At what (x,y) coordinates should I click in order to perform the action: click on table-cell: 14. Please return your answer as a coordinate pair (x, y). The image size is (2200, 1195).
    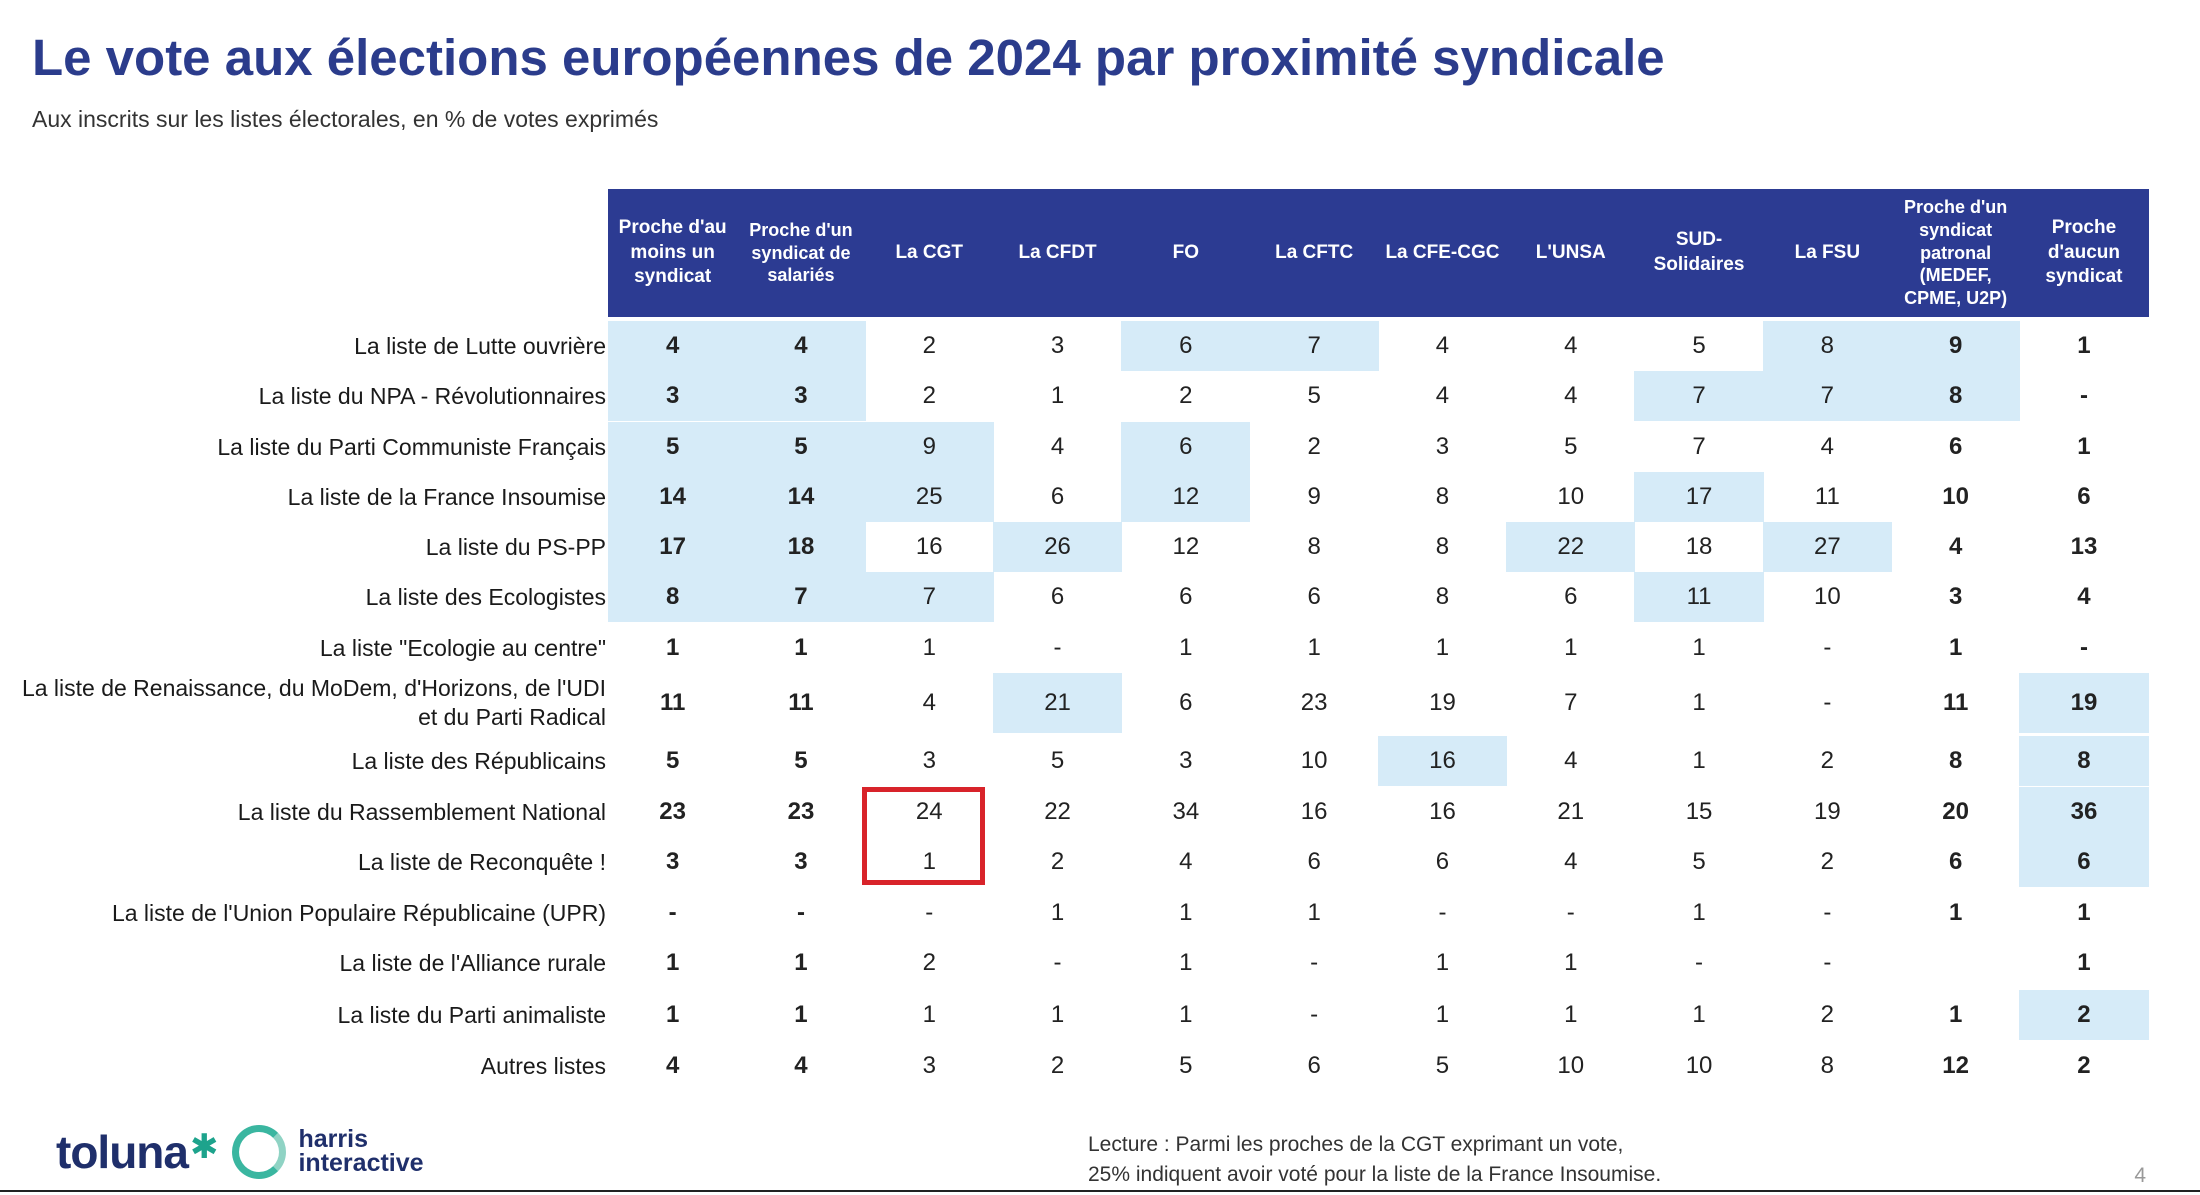
    Looking at the image, I should click on (801, 497).